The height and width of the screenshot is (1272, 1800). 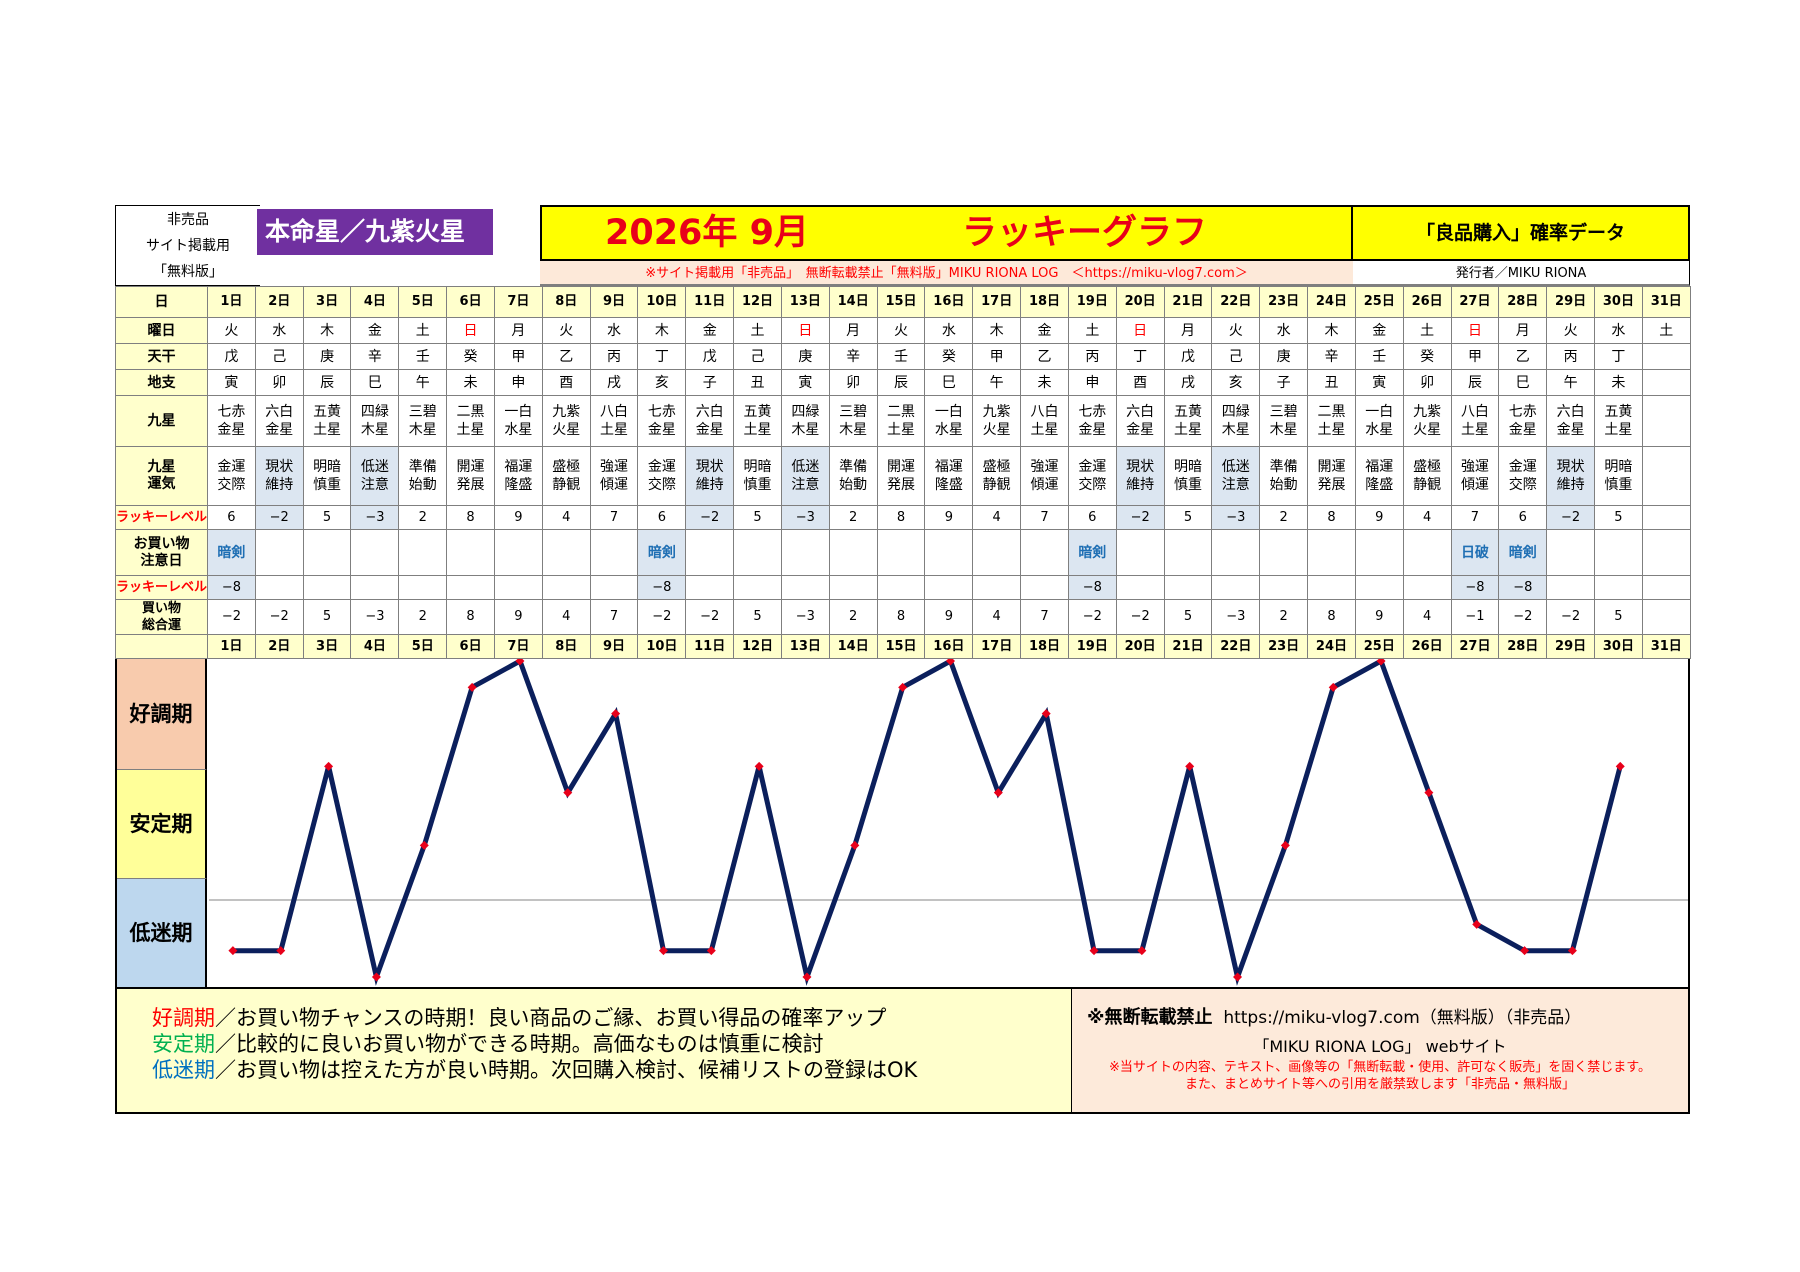 I want to click on cell-line-1: 六白, so click(x=279, y=412).